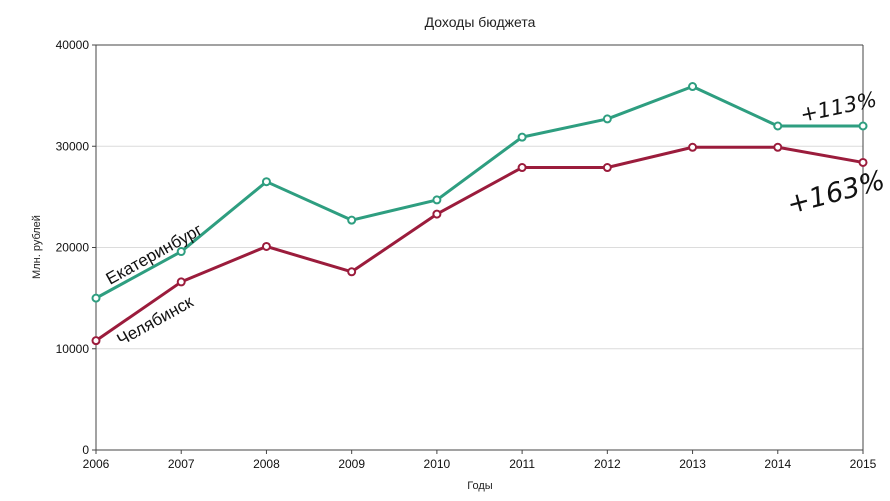  Describe the element at coordinates (480, 22) in the screenshot. I see `chart-title: Доходы бюджета` at that location.